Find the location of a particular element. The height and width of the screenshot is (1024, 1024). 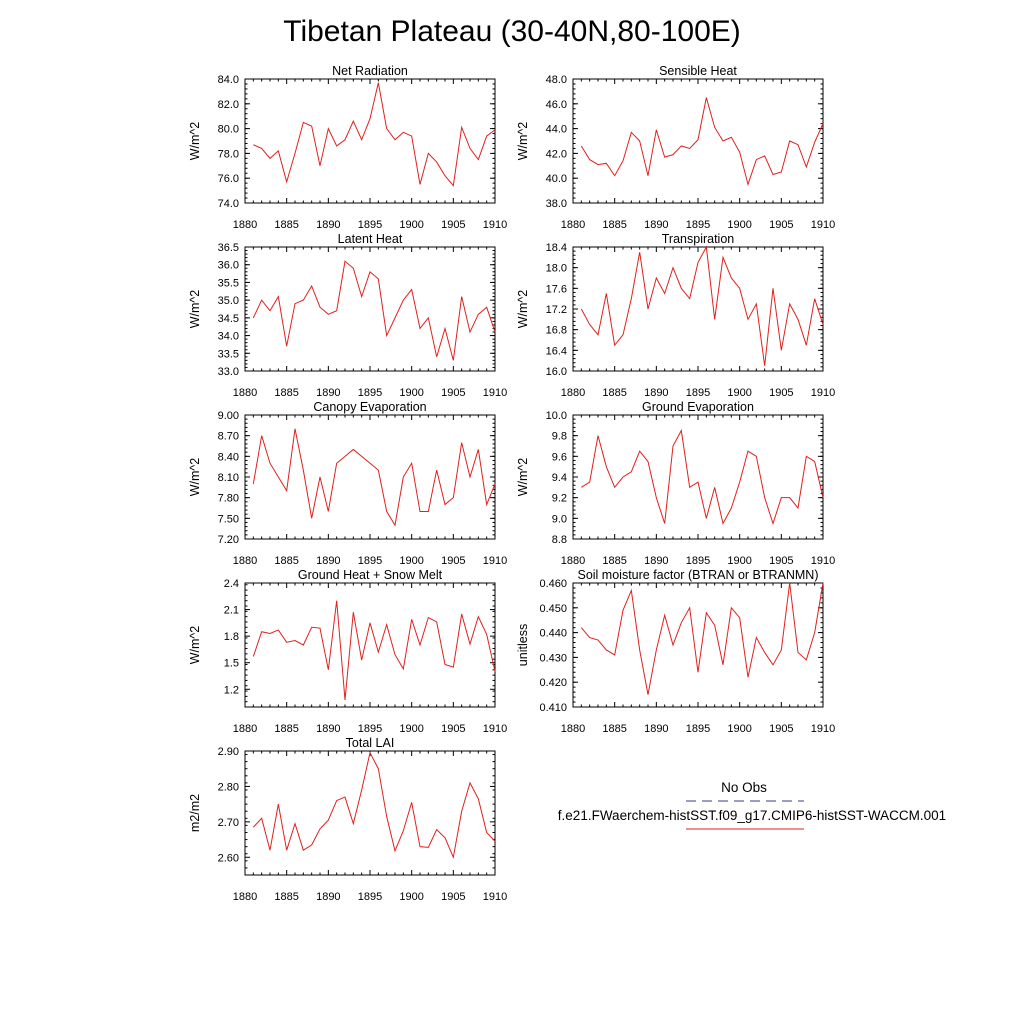

y-tick-label: 1.2 is located at coordinates (231, 690).